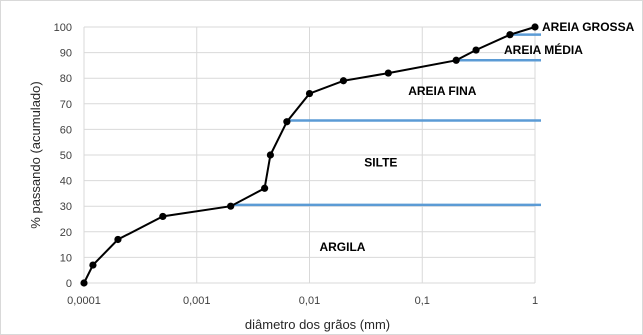 This screenshot has height=335, width=643. I want to click on x-tick-label: 0,0001, so click(84, 301).